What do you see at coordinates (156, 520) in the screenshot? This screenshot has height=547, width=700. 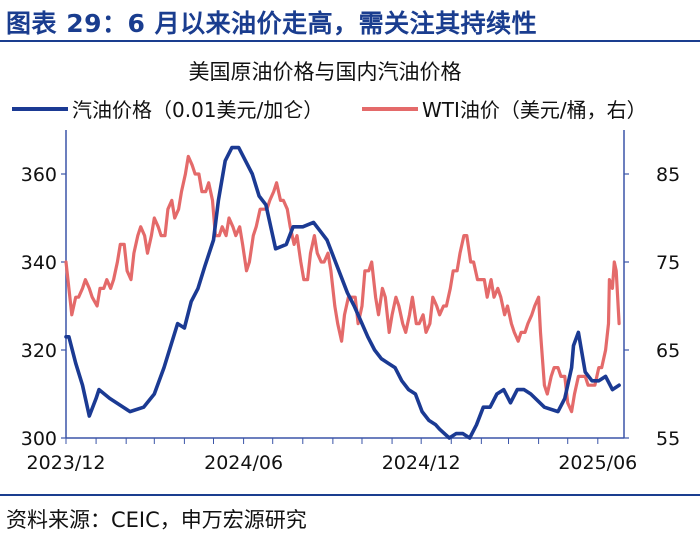 I see `source-note: 资料来源：CEIC，申万宏源研究` at bounding box center [156, 520].